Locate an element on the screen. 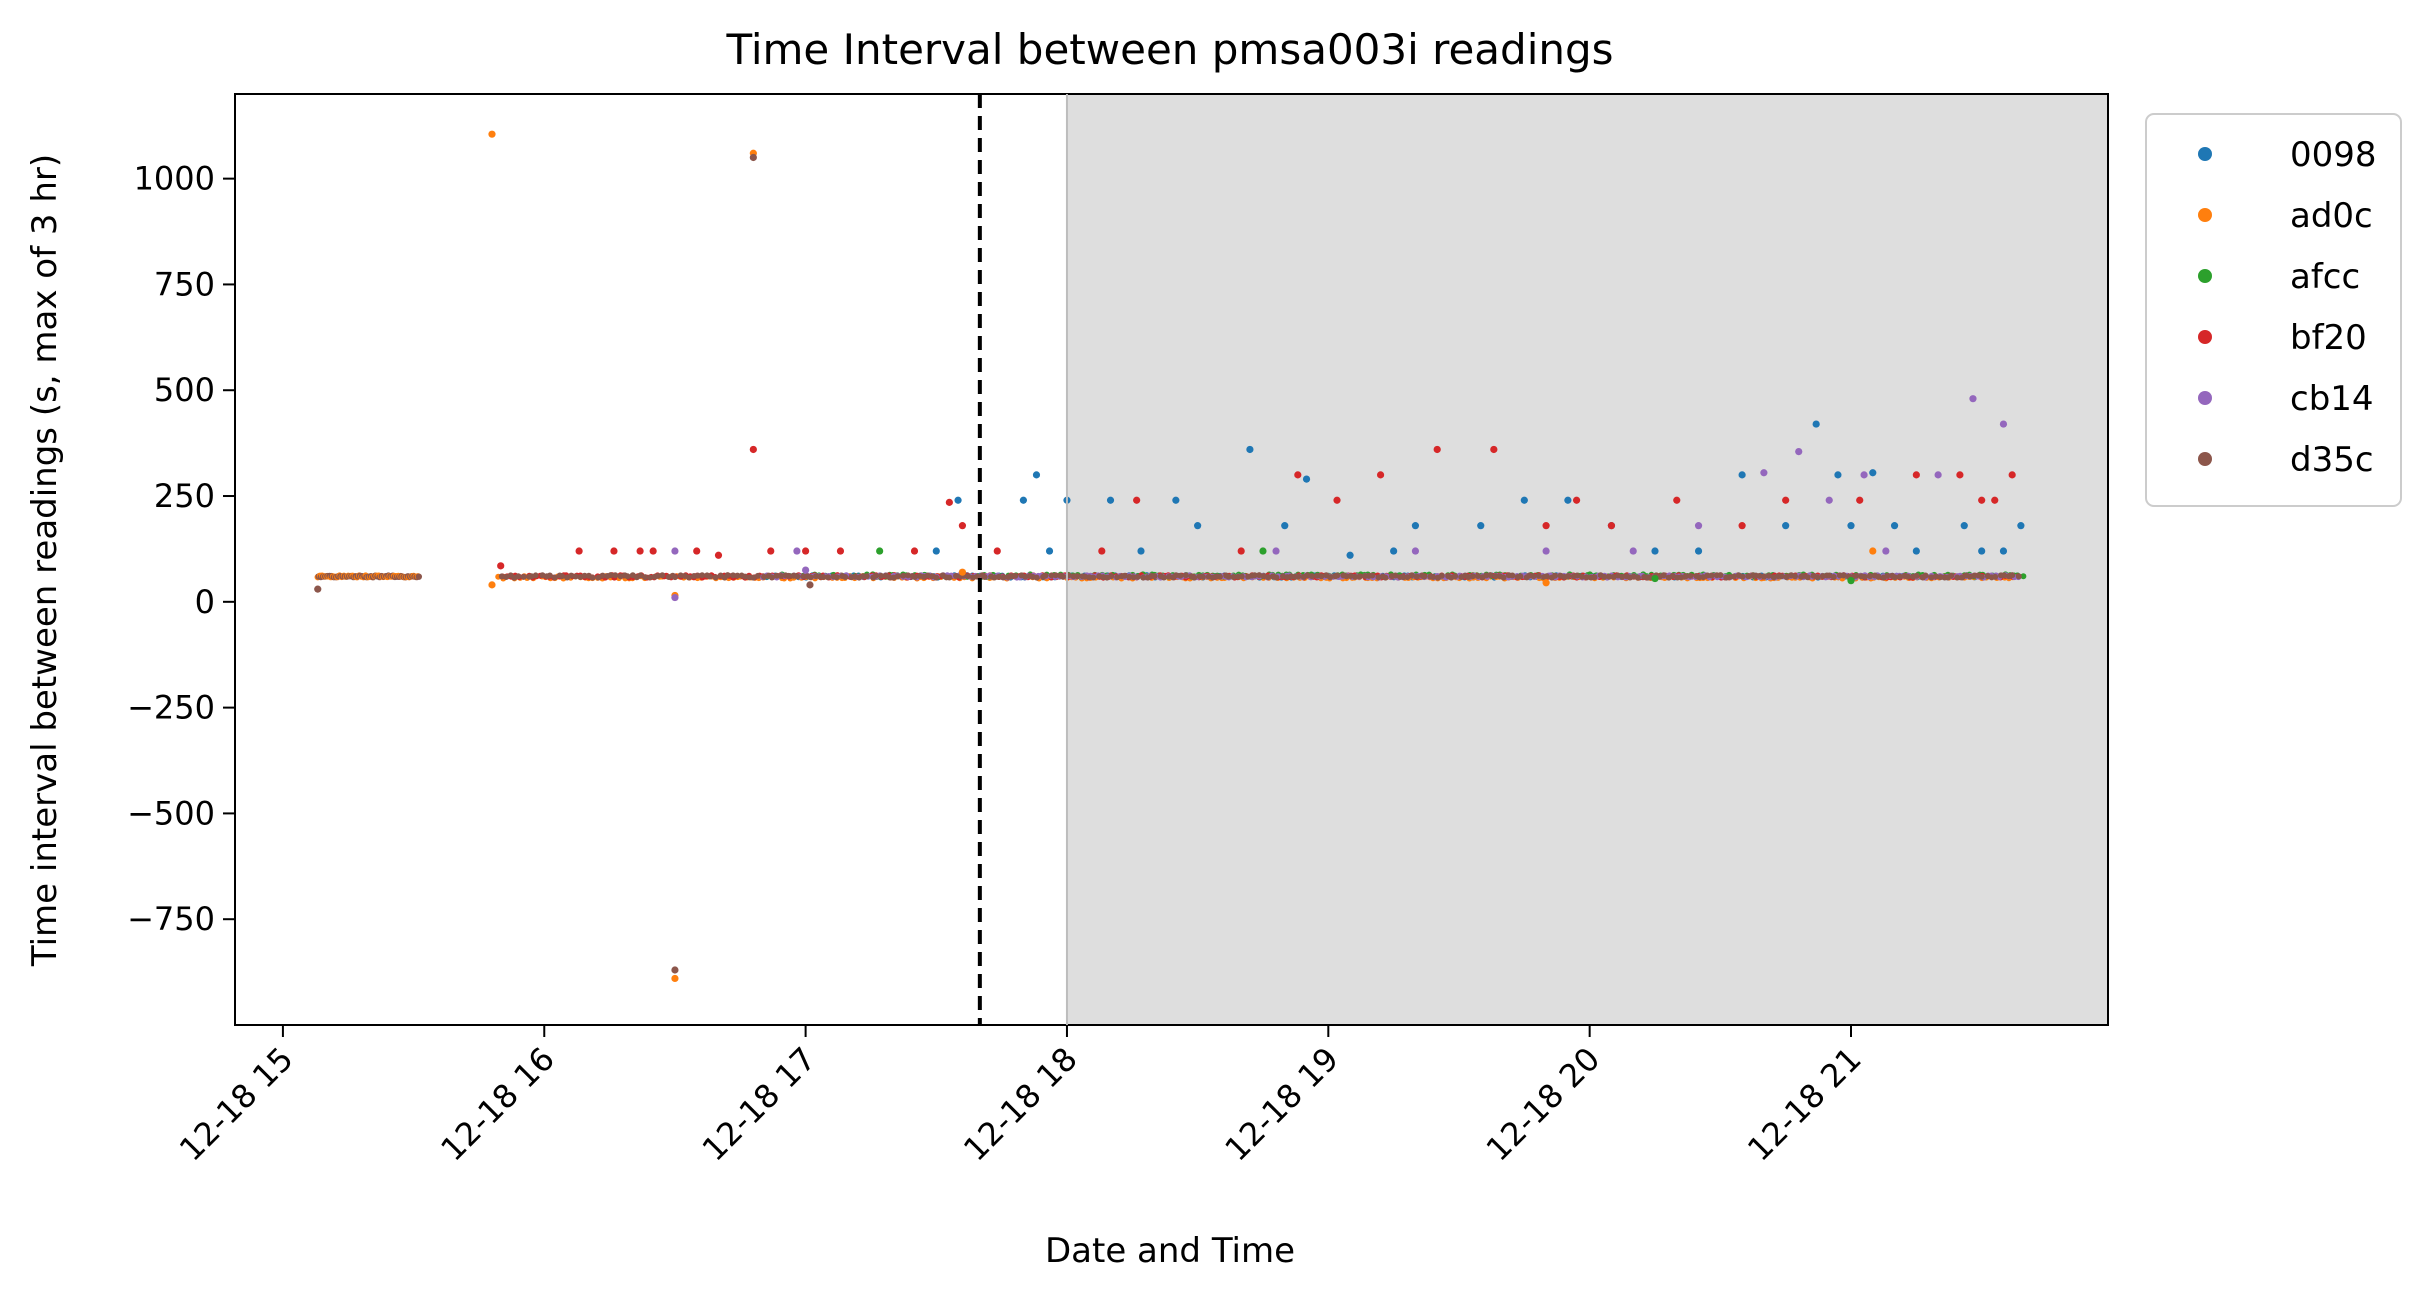 The width and height of the screenshot is (2417, 1297). y-tick-label: 250 is located at coordinates (184, 496).